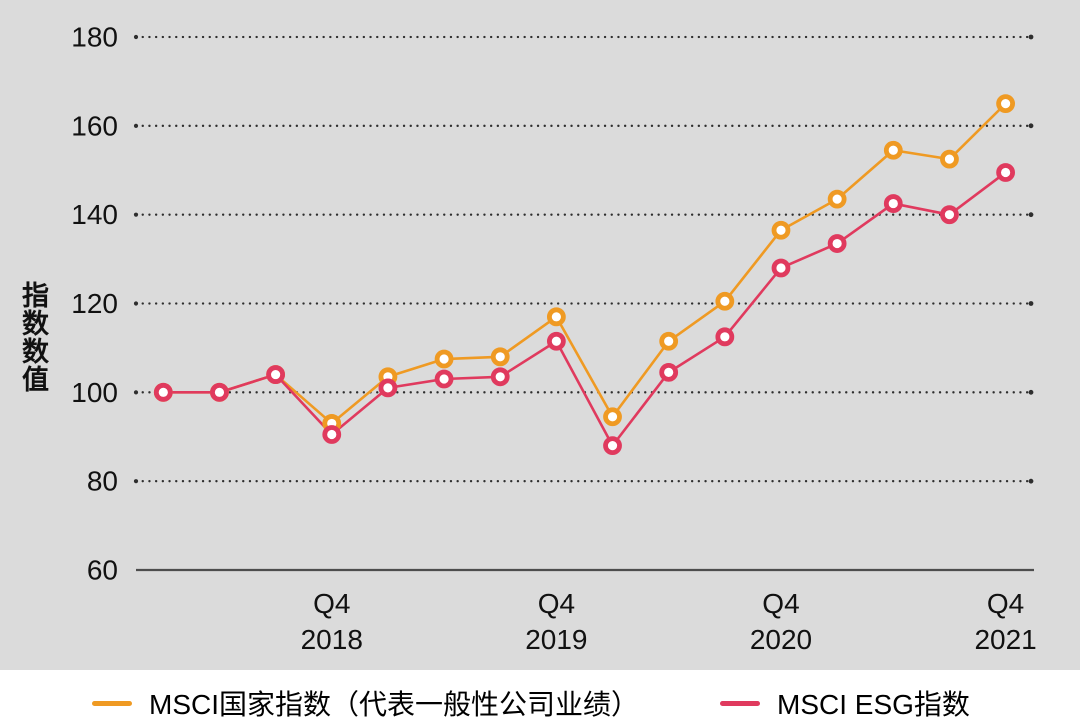  Describe the element at coordinates (94, 214) in the screenshot. I see `svg-text: 140` at that location.